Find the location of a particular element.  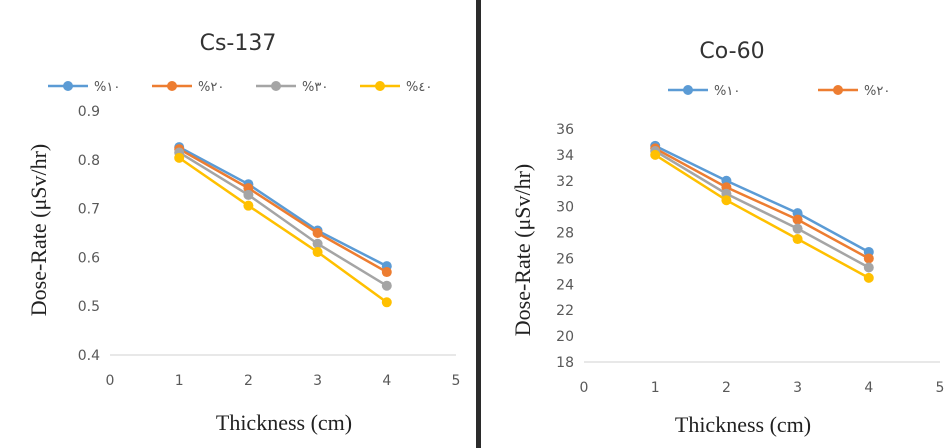

y-tick-label: 28 is located at coordinates (565, 234).